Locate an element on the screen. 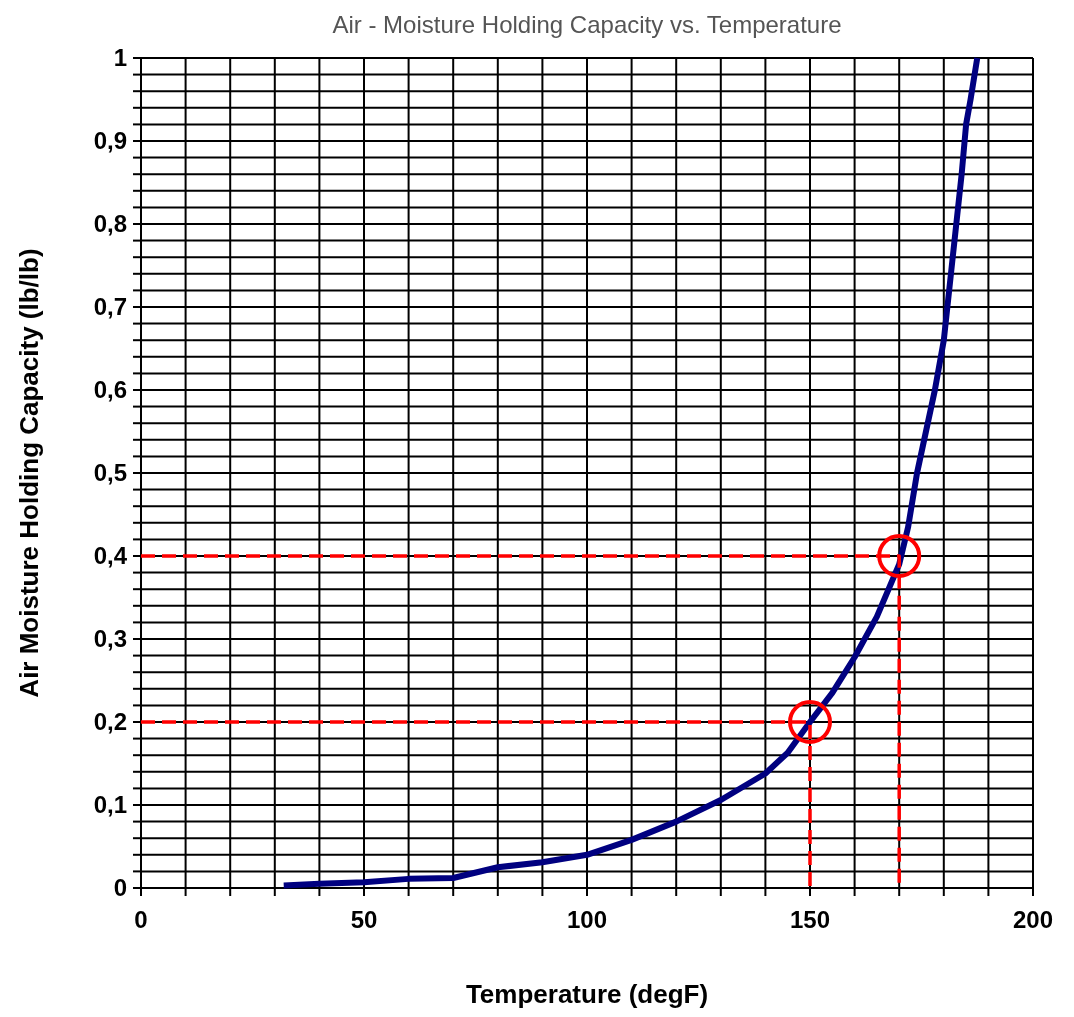 Image resolution: width=1074 pixels, height=1017 pixels. y-tick-label: 0,4 is located at coordinates (110, 556).